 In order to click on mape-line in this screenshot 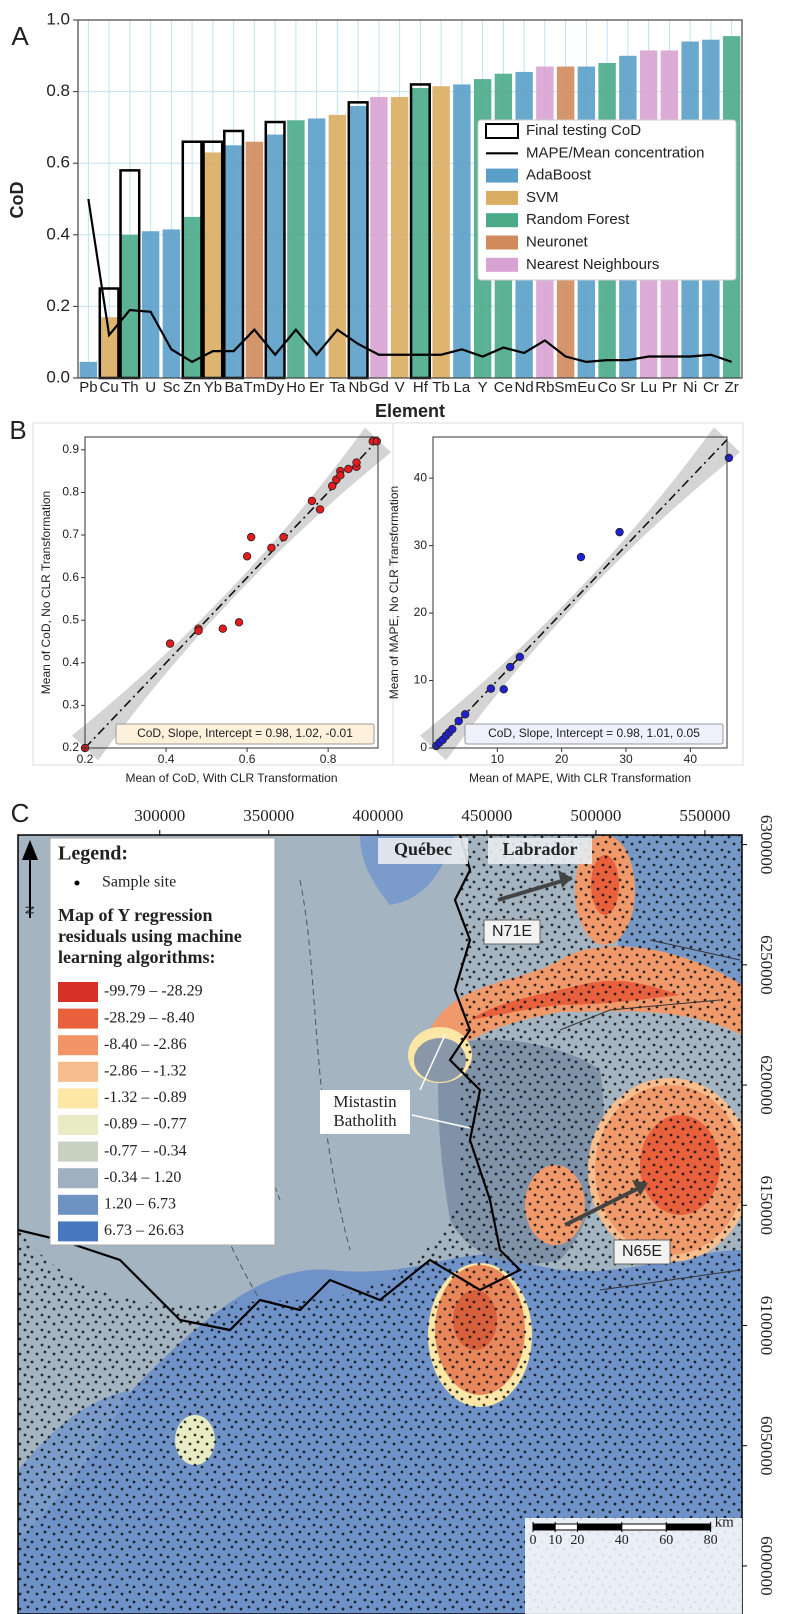, I will do `click(409, 281)`.